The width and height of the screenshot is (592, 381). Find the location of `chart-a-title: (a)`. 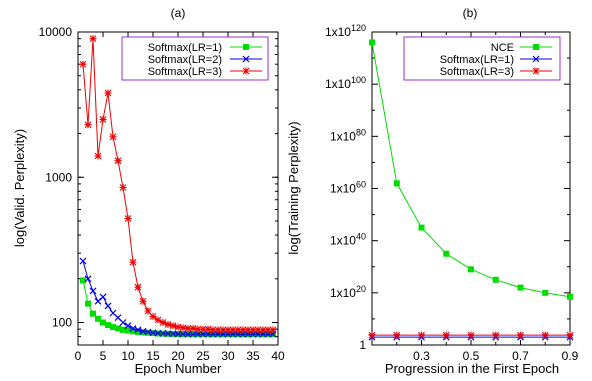

chart-a-title: (a) is located at coordinates (178, 13).